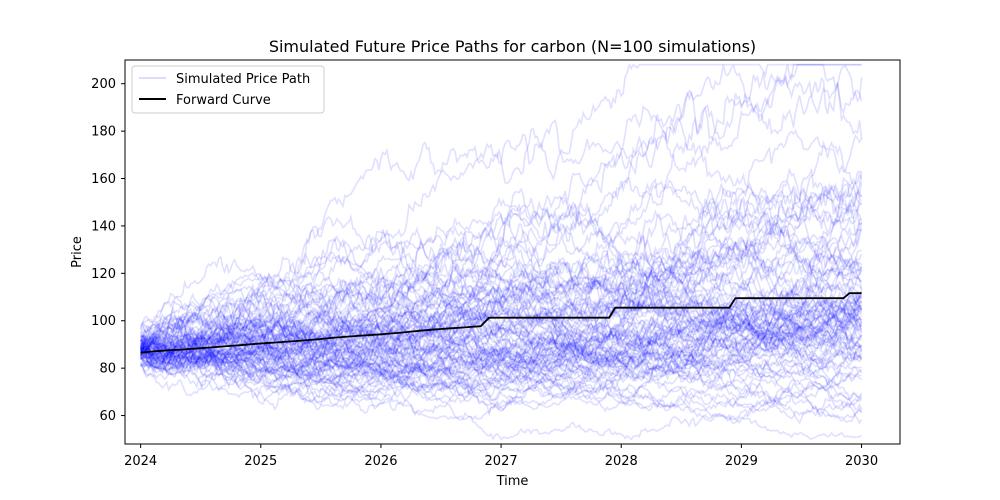  What do you see at coordinates (861, 461) in the screenshot?
I see `x-tick-label: 2030` at bounding box center [861, 461].